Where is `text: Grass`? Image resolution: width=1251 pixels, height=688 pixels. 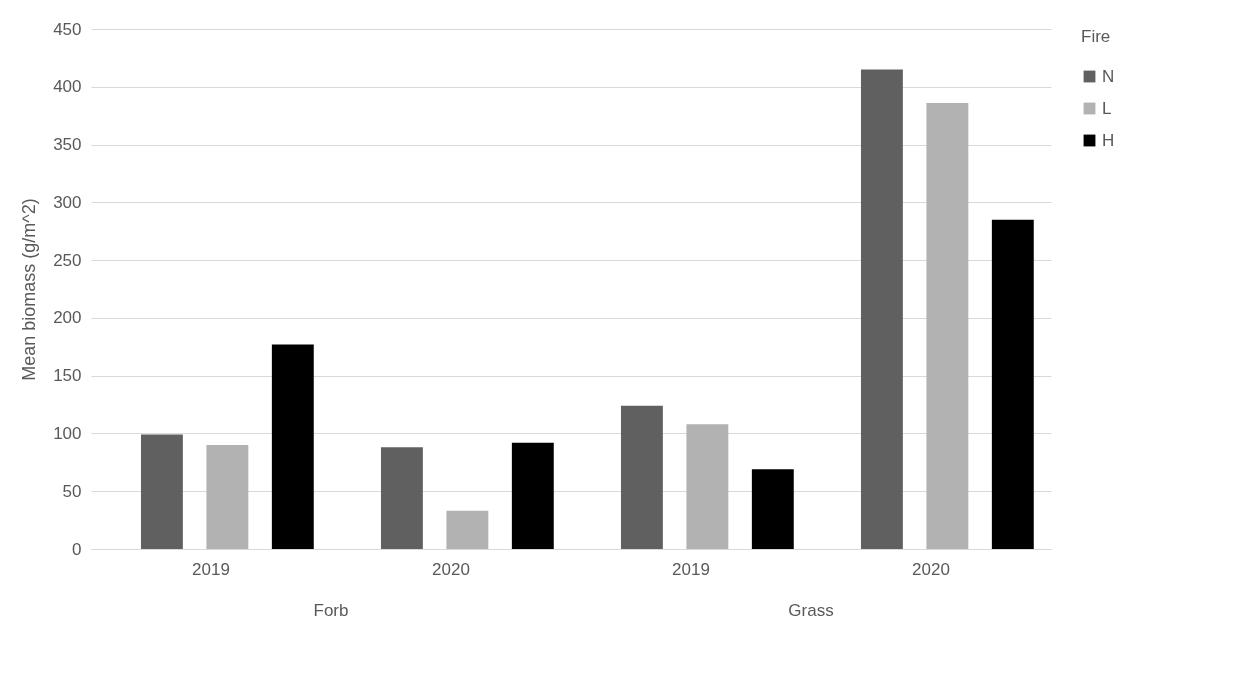
text: Grass is located at coordinates (811, 610).